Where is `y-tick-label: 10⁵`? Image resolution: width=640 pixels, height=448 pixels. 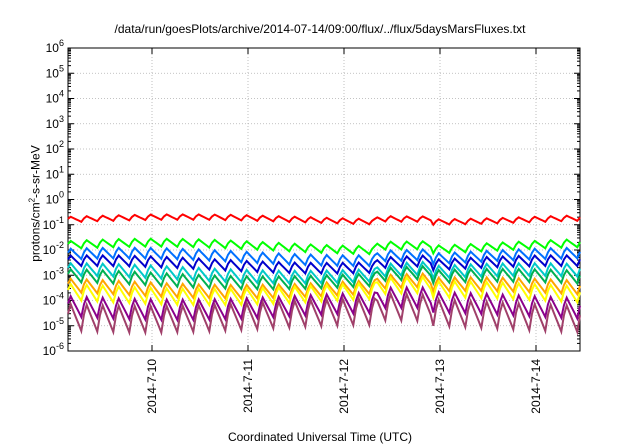 y-tick-label: 10⁵ is located at coordinates (55, 71).